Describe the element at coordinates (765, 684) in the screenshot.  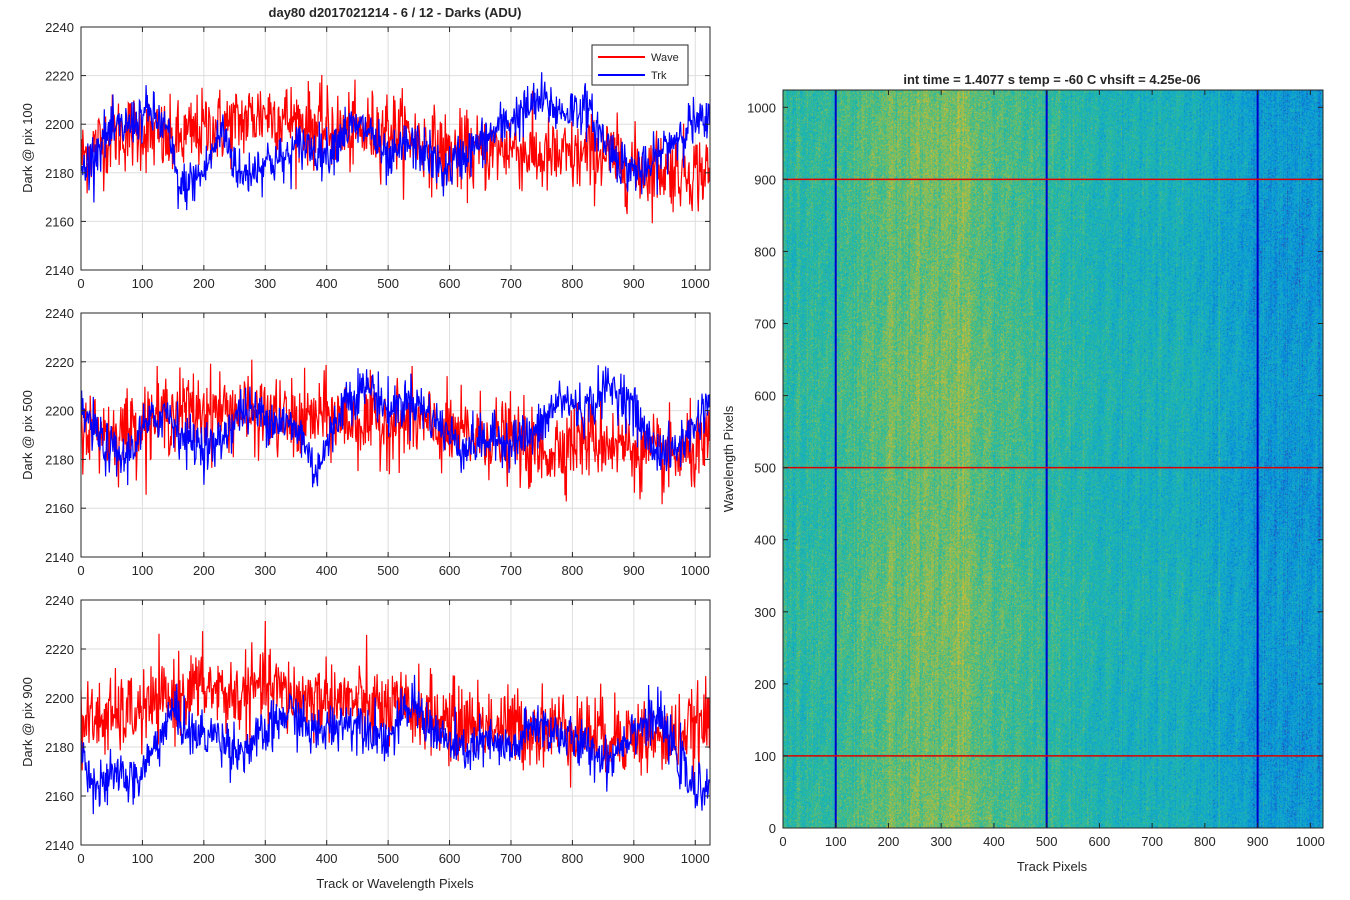
I see `y-tick-label: 200` at that location.